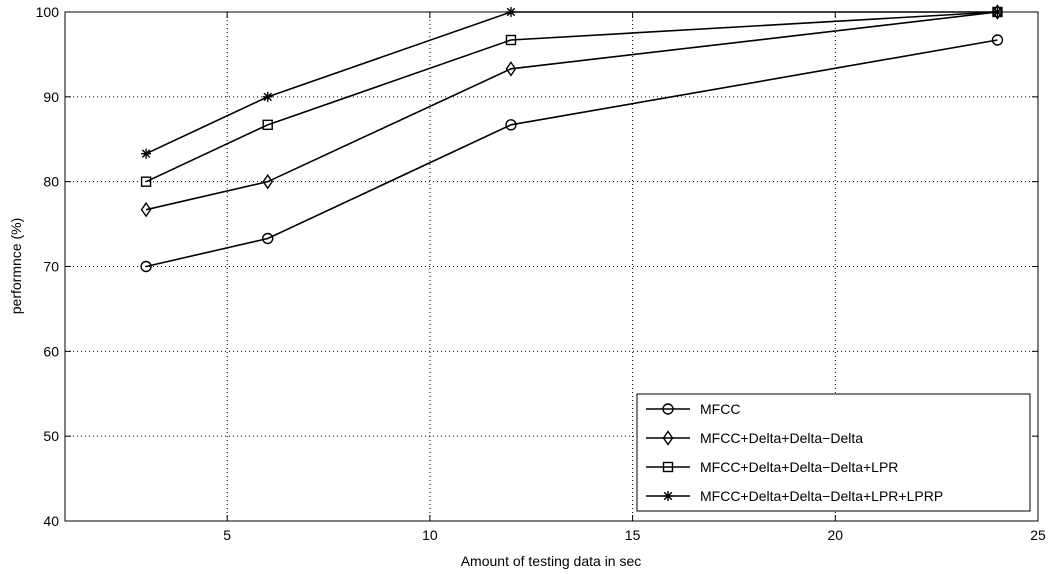 The image size is (1050, 574). I want to click on y-tick-label: 80, so click(51, 182).